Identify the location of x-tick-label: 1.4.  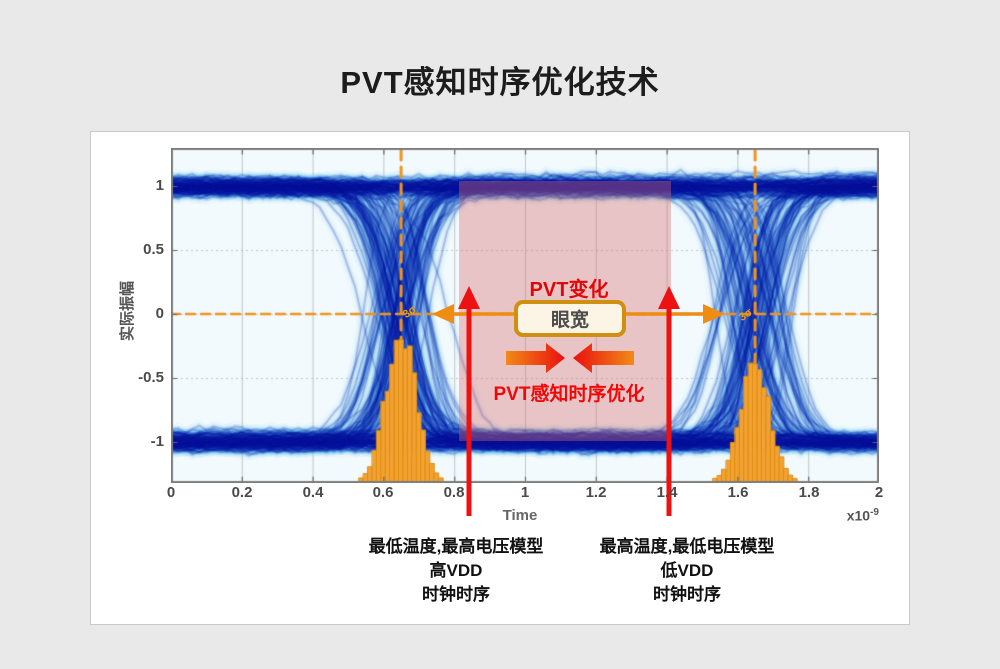
(667, 492).